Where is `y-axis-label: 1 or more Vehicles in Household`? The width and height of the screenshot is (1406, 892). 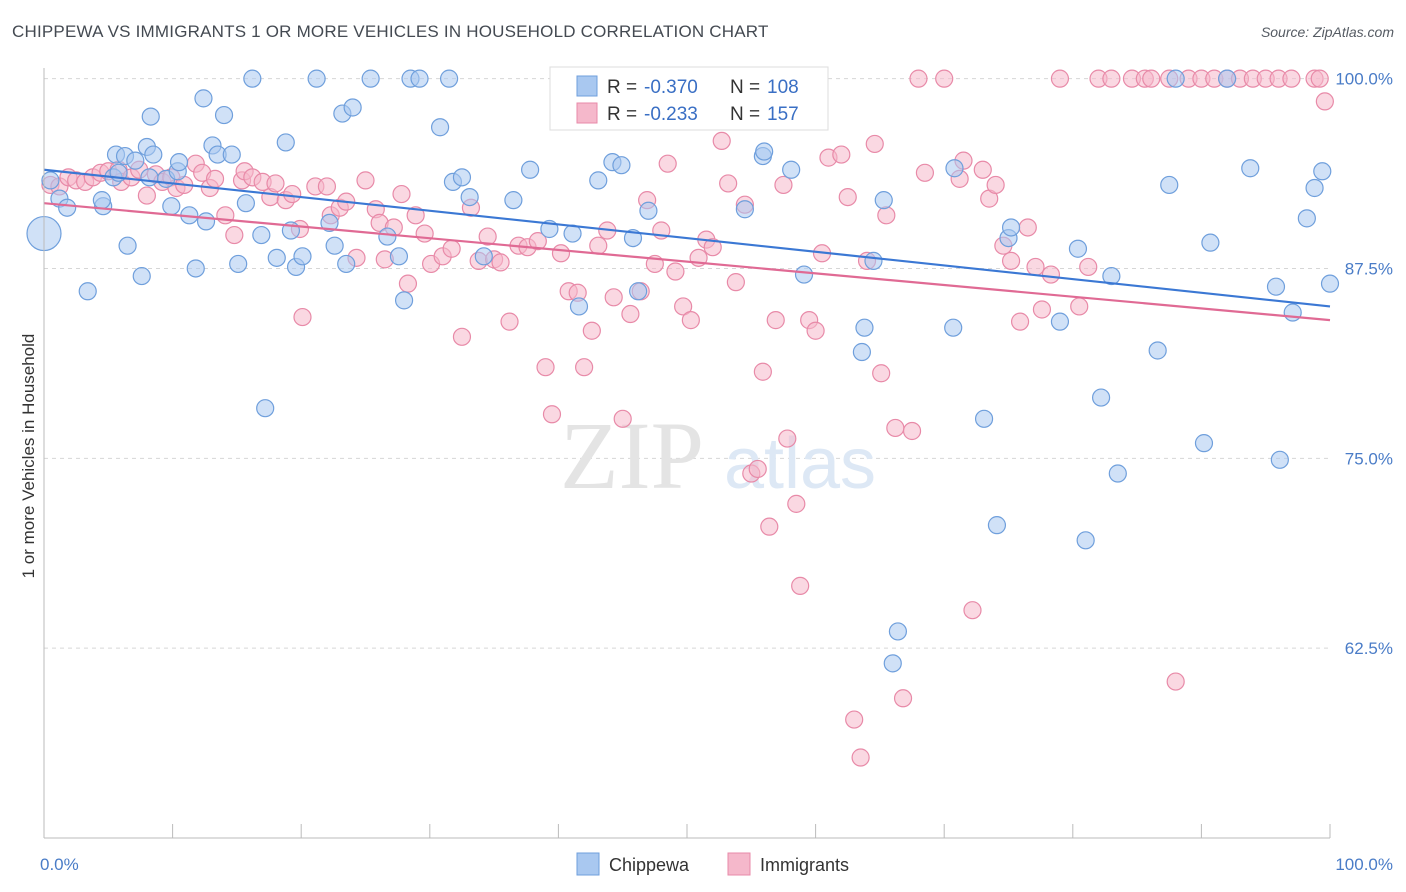
y-axis-label: 1 or more Vehicles in Household is located at coordinates (28, 456).